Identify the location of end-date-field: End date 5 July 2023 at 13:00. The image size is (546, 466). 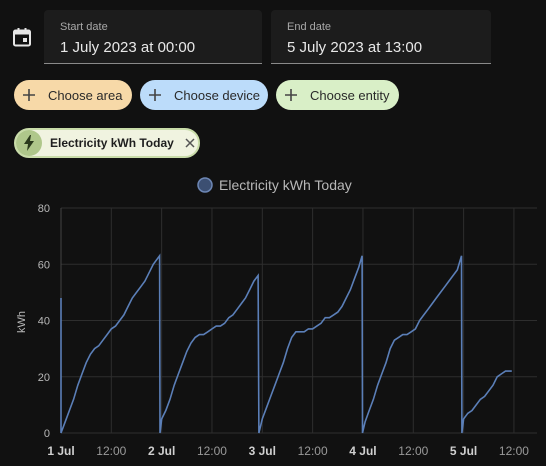
(381, 37).